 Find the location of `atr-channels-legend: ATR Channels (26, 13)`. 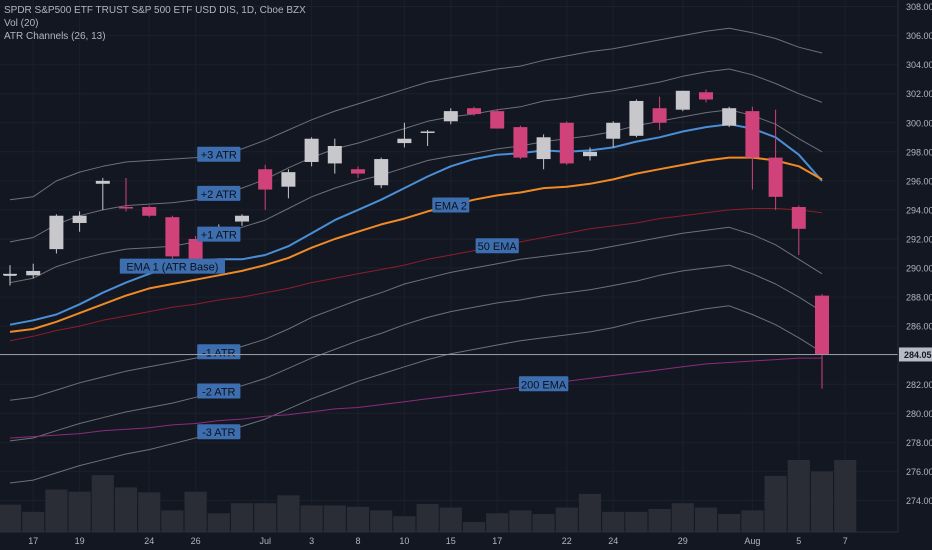

atr-channels-legend: ATR Channels (26, 13) is located at coordinates (55, 36).